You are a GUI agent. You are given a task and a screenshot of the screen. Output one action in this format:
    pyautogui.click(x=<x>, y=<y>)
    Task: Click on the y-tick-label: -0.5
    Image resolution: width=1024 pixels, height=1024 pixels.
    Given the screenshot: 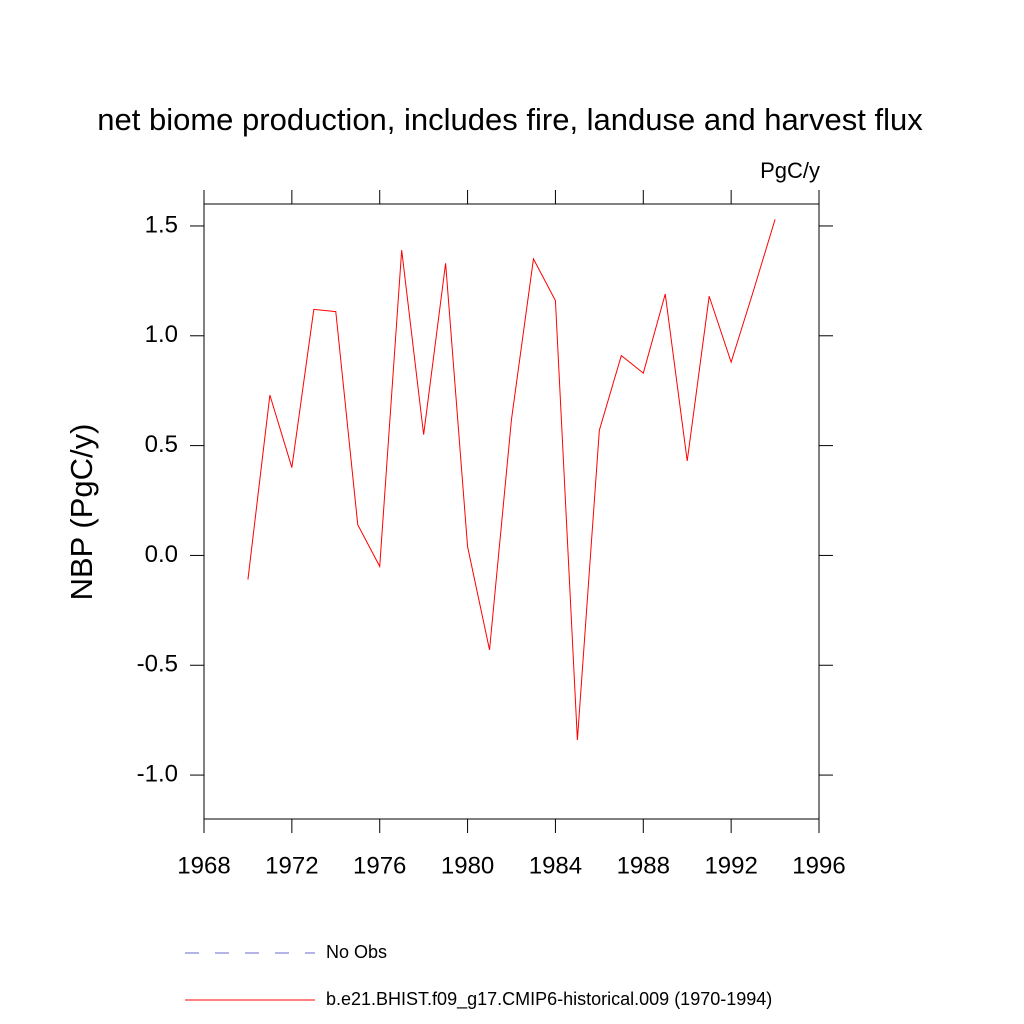 What is the action you would take?
    pyautogui.click(x=157, y=664)
    